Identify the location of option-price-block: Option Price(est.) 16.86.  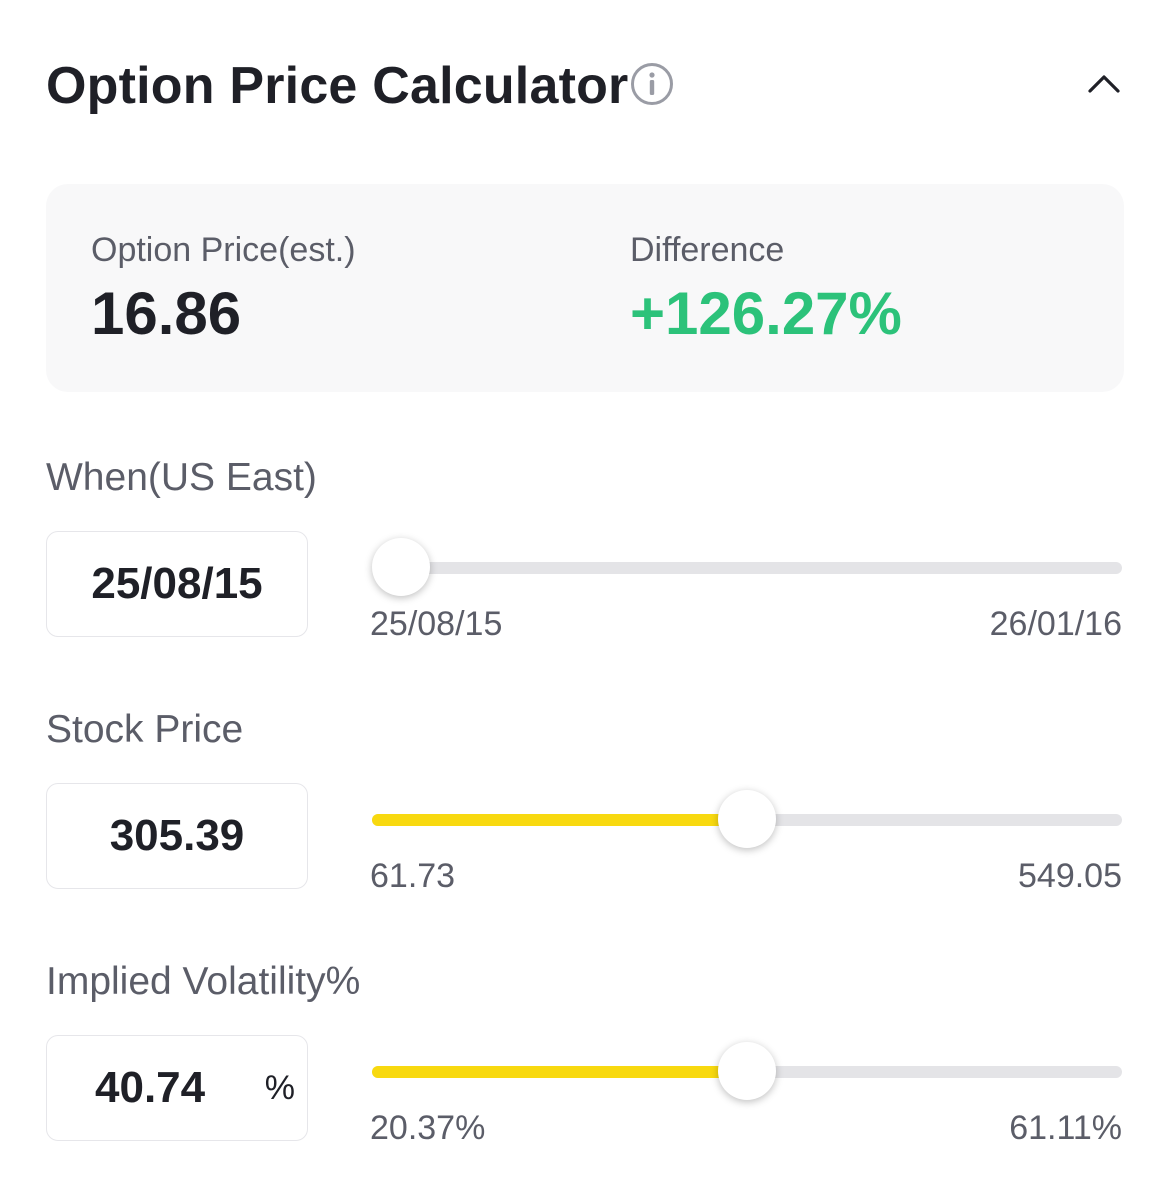
(223, 289).